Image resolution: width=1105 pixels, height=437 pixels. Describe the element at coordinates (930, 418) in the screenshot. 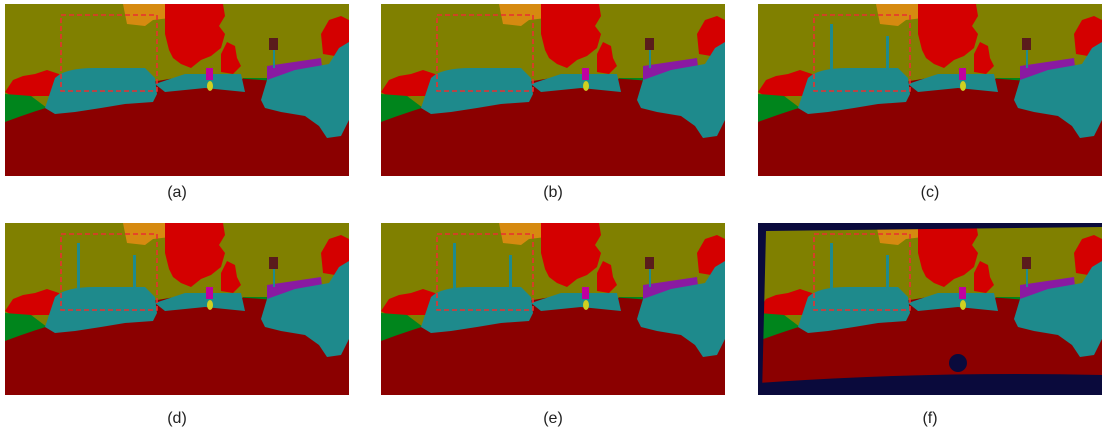

I see `caption-f: (f)` at that location.